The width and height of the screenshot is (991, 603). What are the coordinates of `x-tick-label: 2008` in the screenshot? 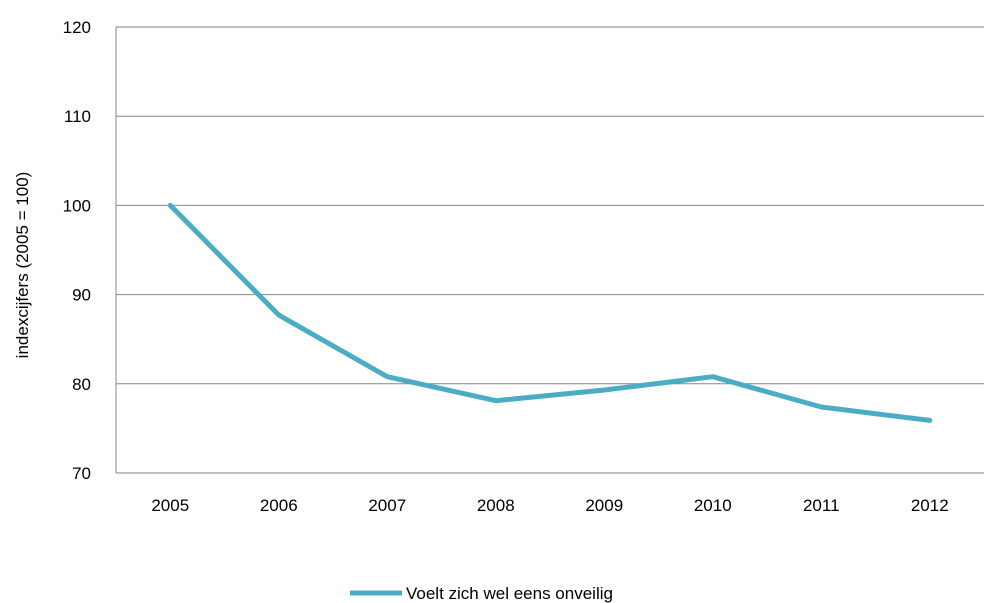 It's located at (496, 505).